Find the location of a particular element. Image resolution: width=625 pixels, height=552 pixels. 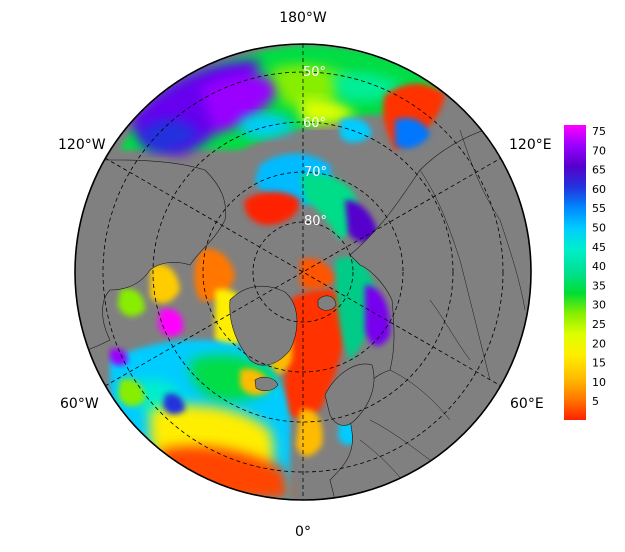

latitude-label-50: 50° is located at coordinates (314, 72).